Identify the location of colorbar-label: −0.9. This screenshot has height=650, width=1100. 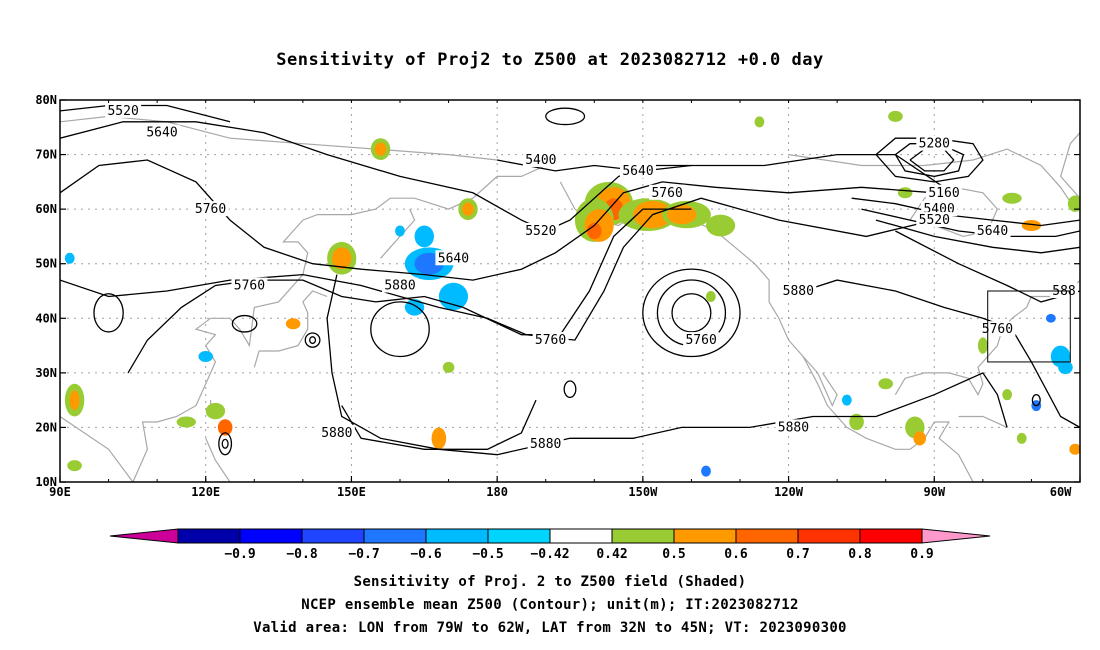
(239, 554).